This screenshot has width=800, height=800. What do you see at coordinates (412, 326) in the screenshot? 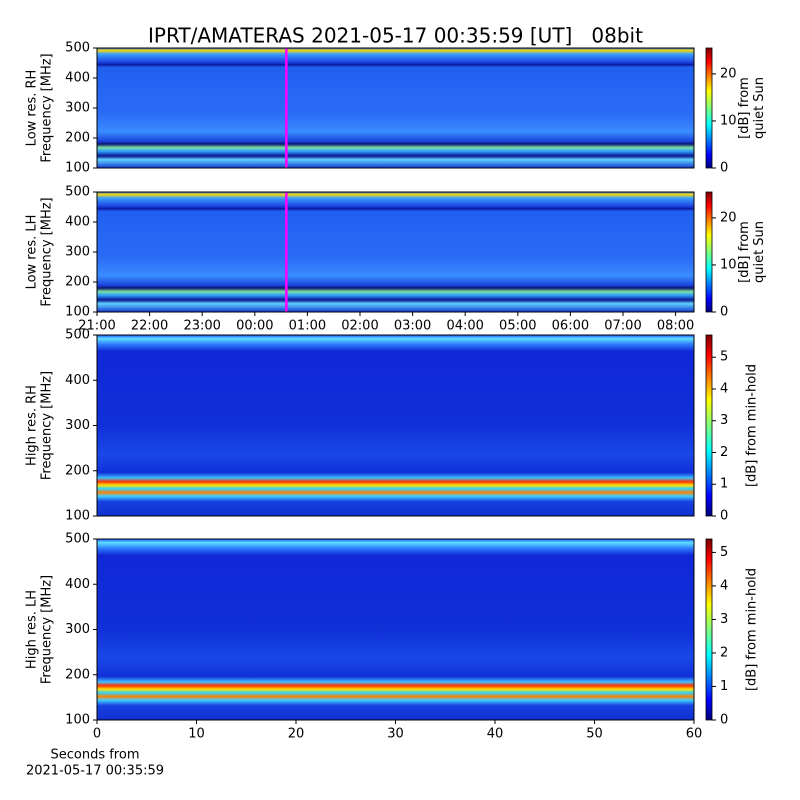
I see `x-tick-label: 03:00` at bounding box center [412, 326].